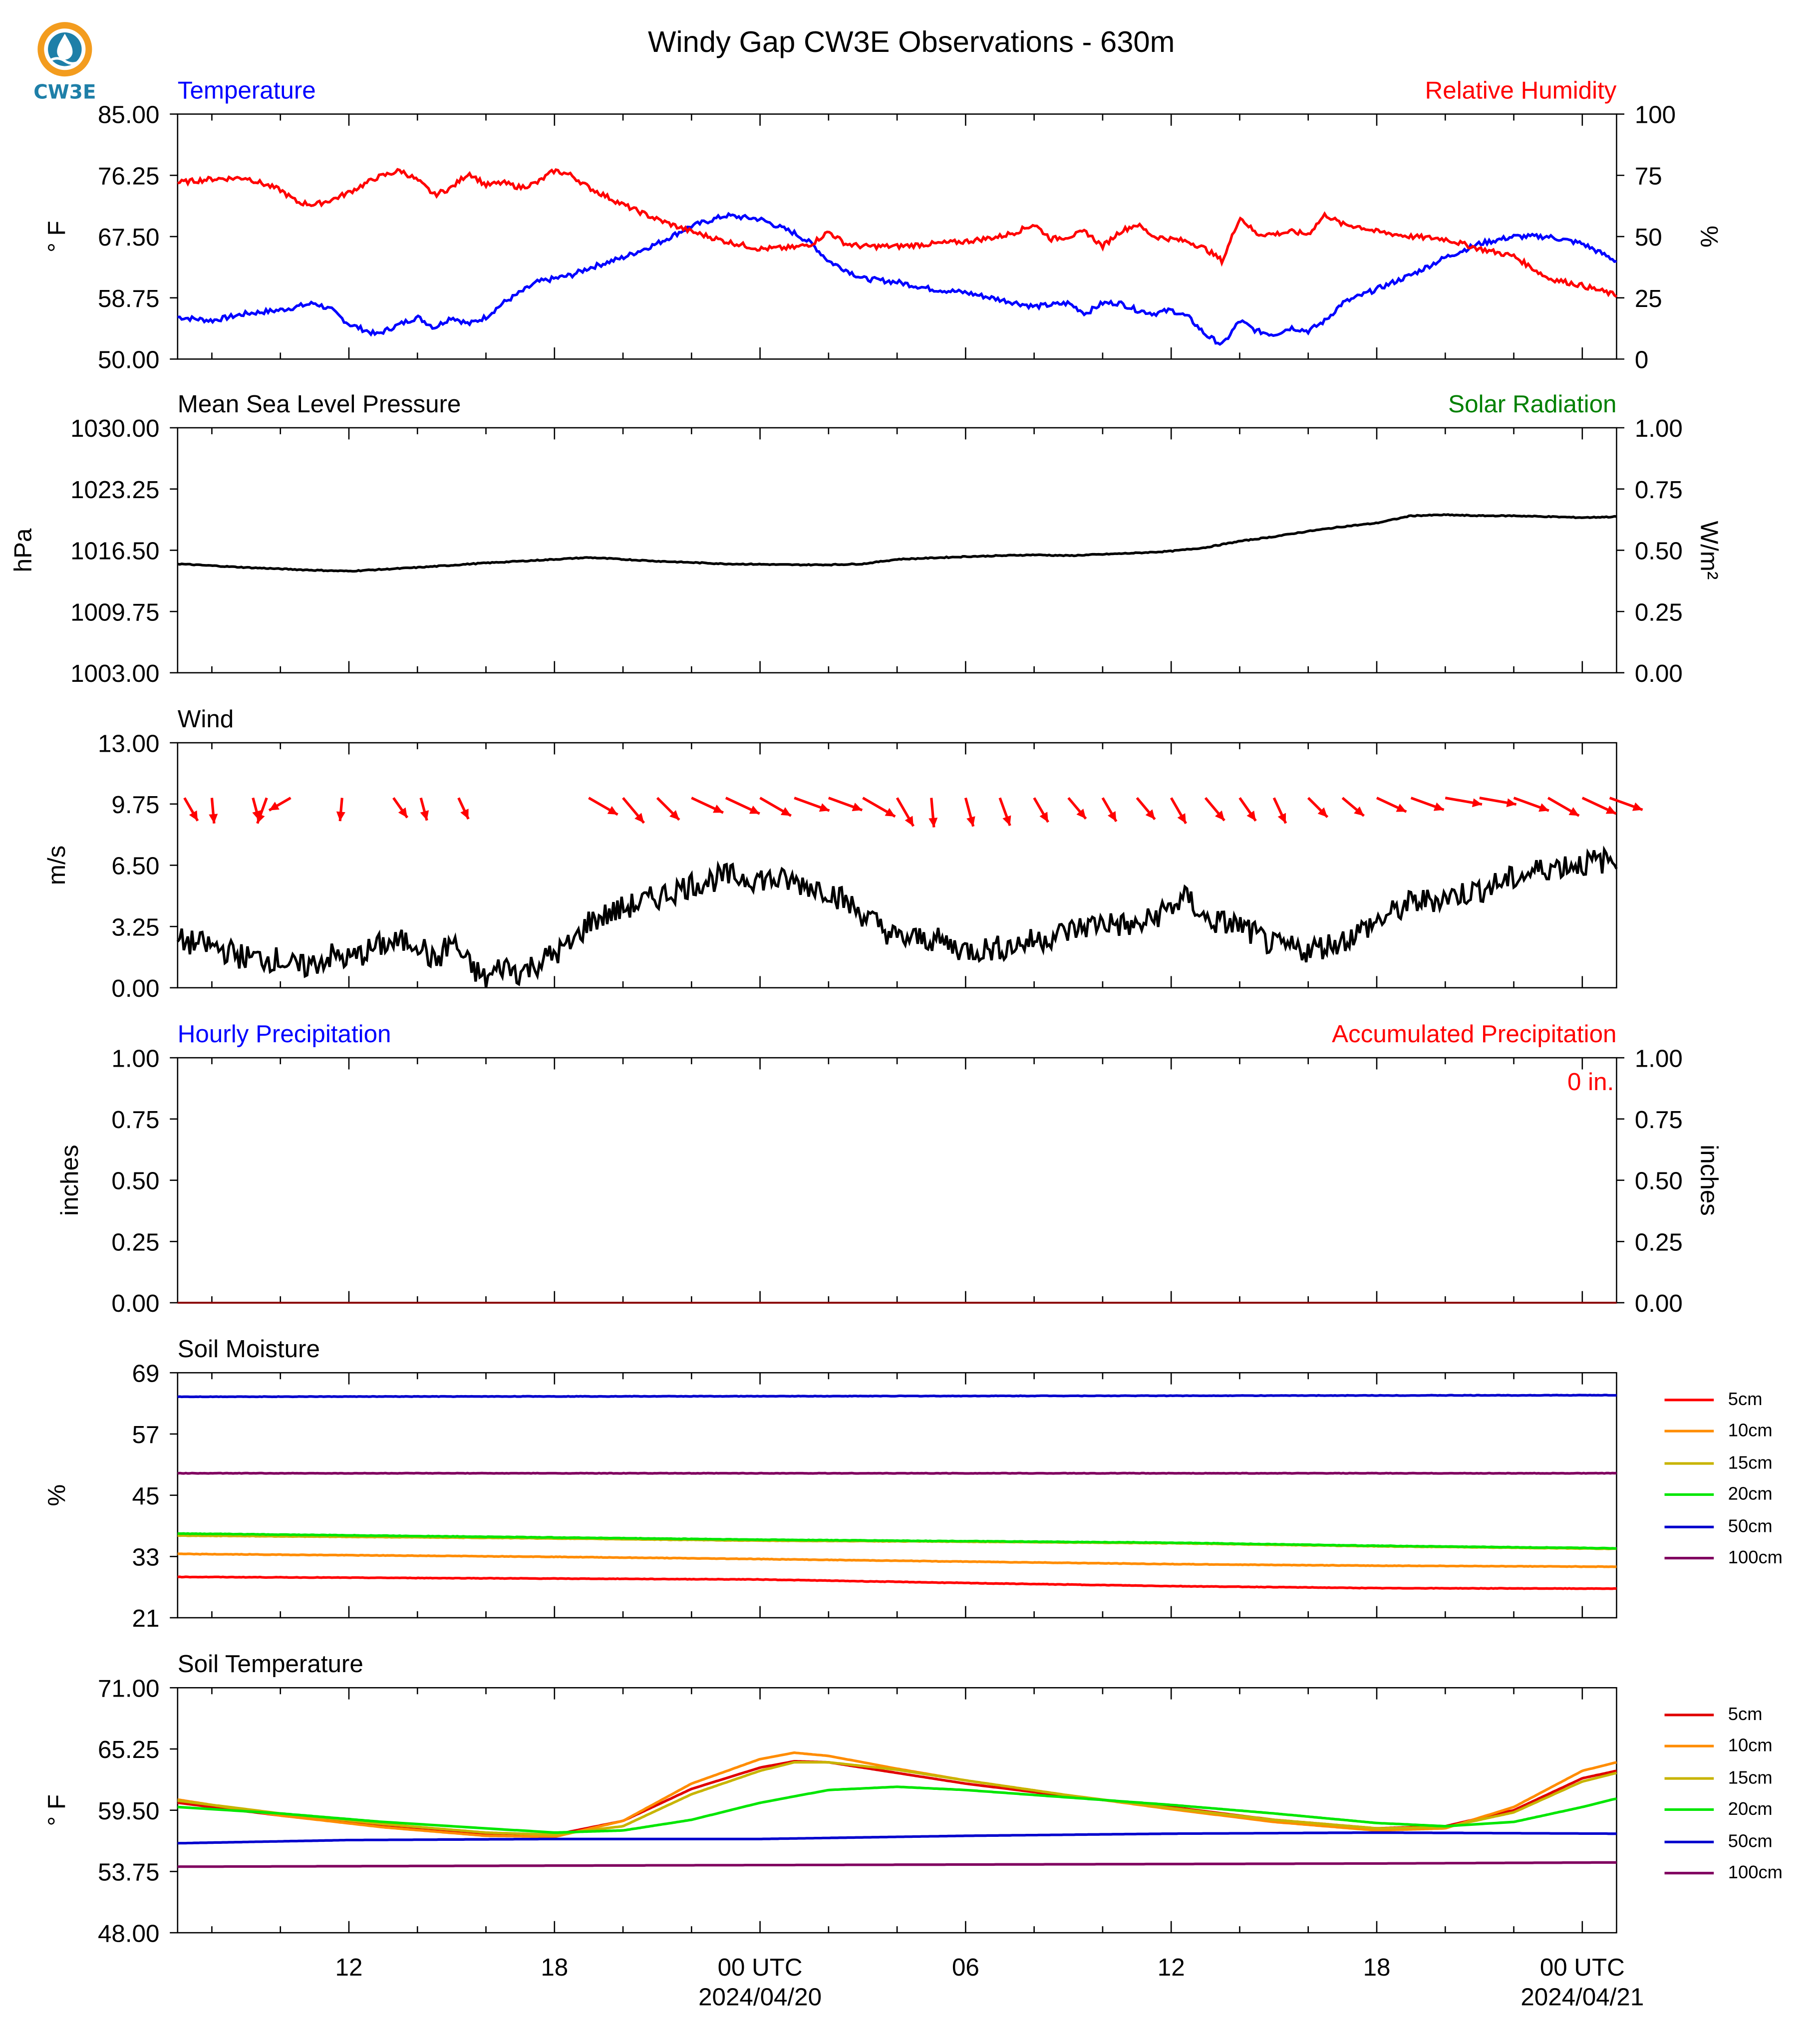  What do you see at coordinates (554, 1967) in the screenshot?
I see `x-tick-label: 18` at bounding box center [554, 1967].